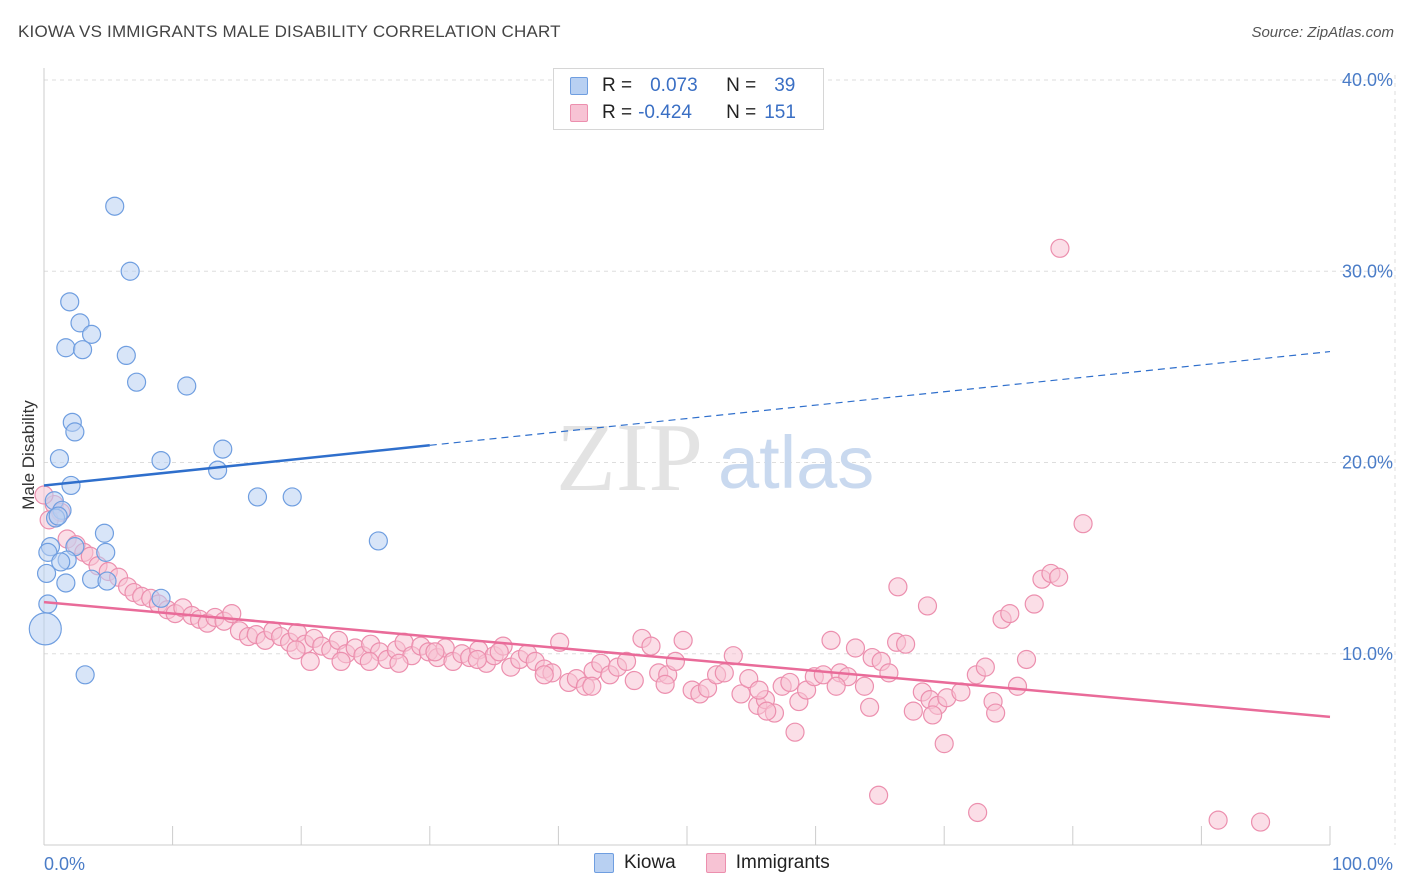 This screenshot has height=892, width=1406. What do you see at coordinates (687, 659) in the screenshot?
I see `immigrants-trend-line` at bounding box center [687, 659].